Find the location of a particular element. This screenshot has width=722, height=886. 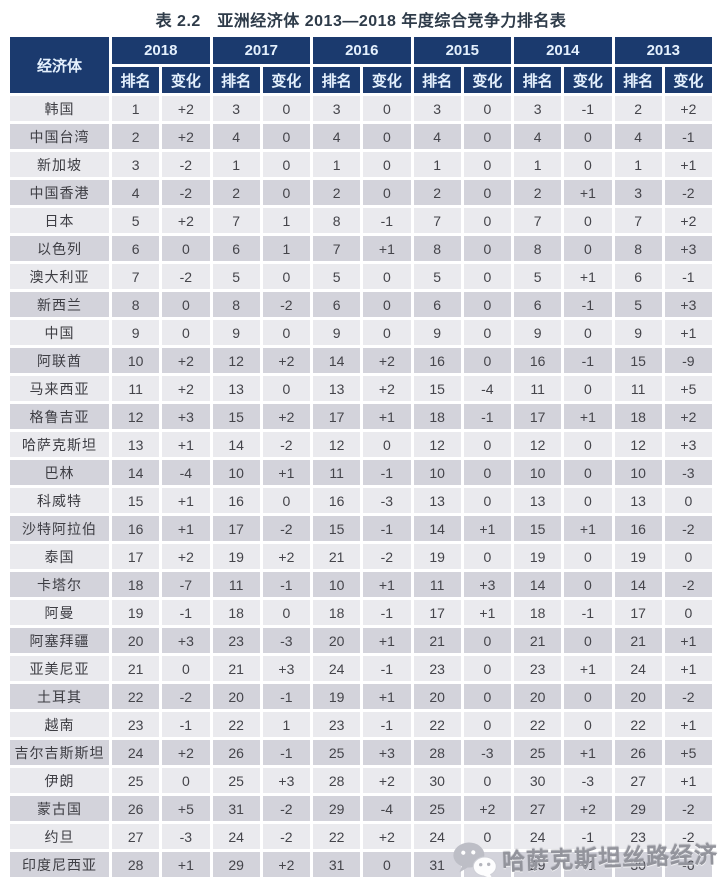

rank-cell: 20 is located at coordinates (538, 696).